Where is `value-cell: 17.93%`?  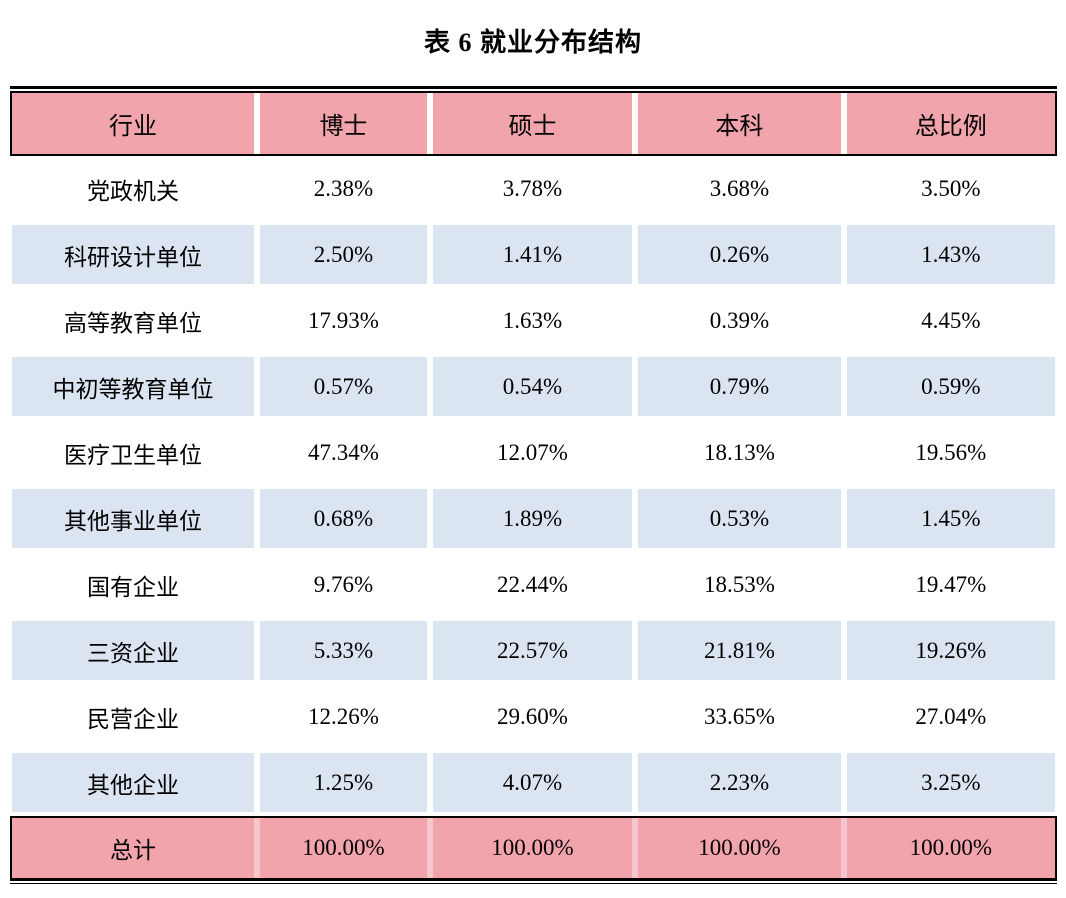
value-cell: 17.93% is located at coordinates (343, 320).